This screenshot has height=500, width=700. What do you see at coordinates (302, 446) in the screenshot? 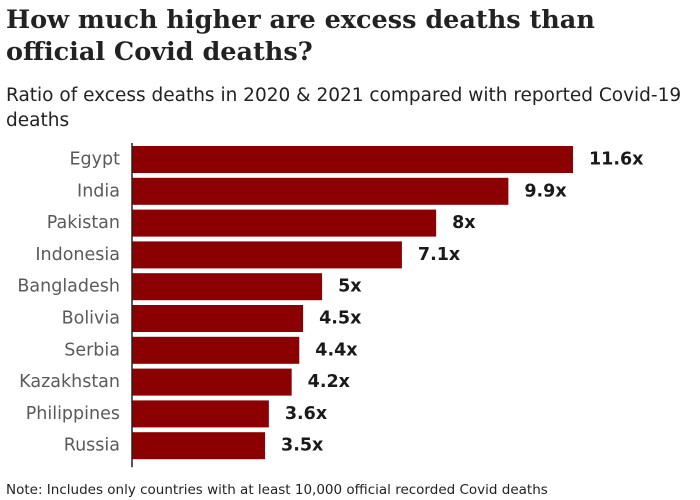
I see `value-label: 3.5x` at bounding box center [302, 446].